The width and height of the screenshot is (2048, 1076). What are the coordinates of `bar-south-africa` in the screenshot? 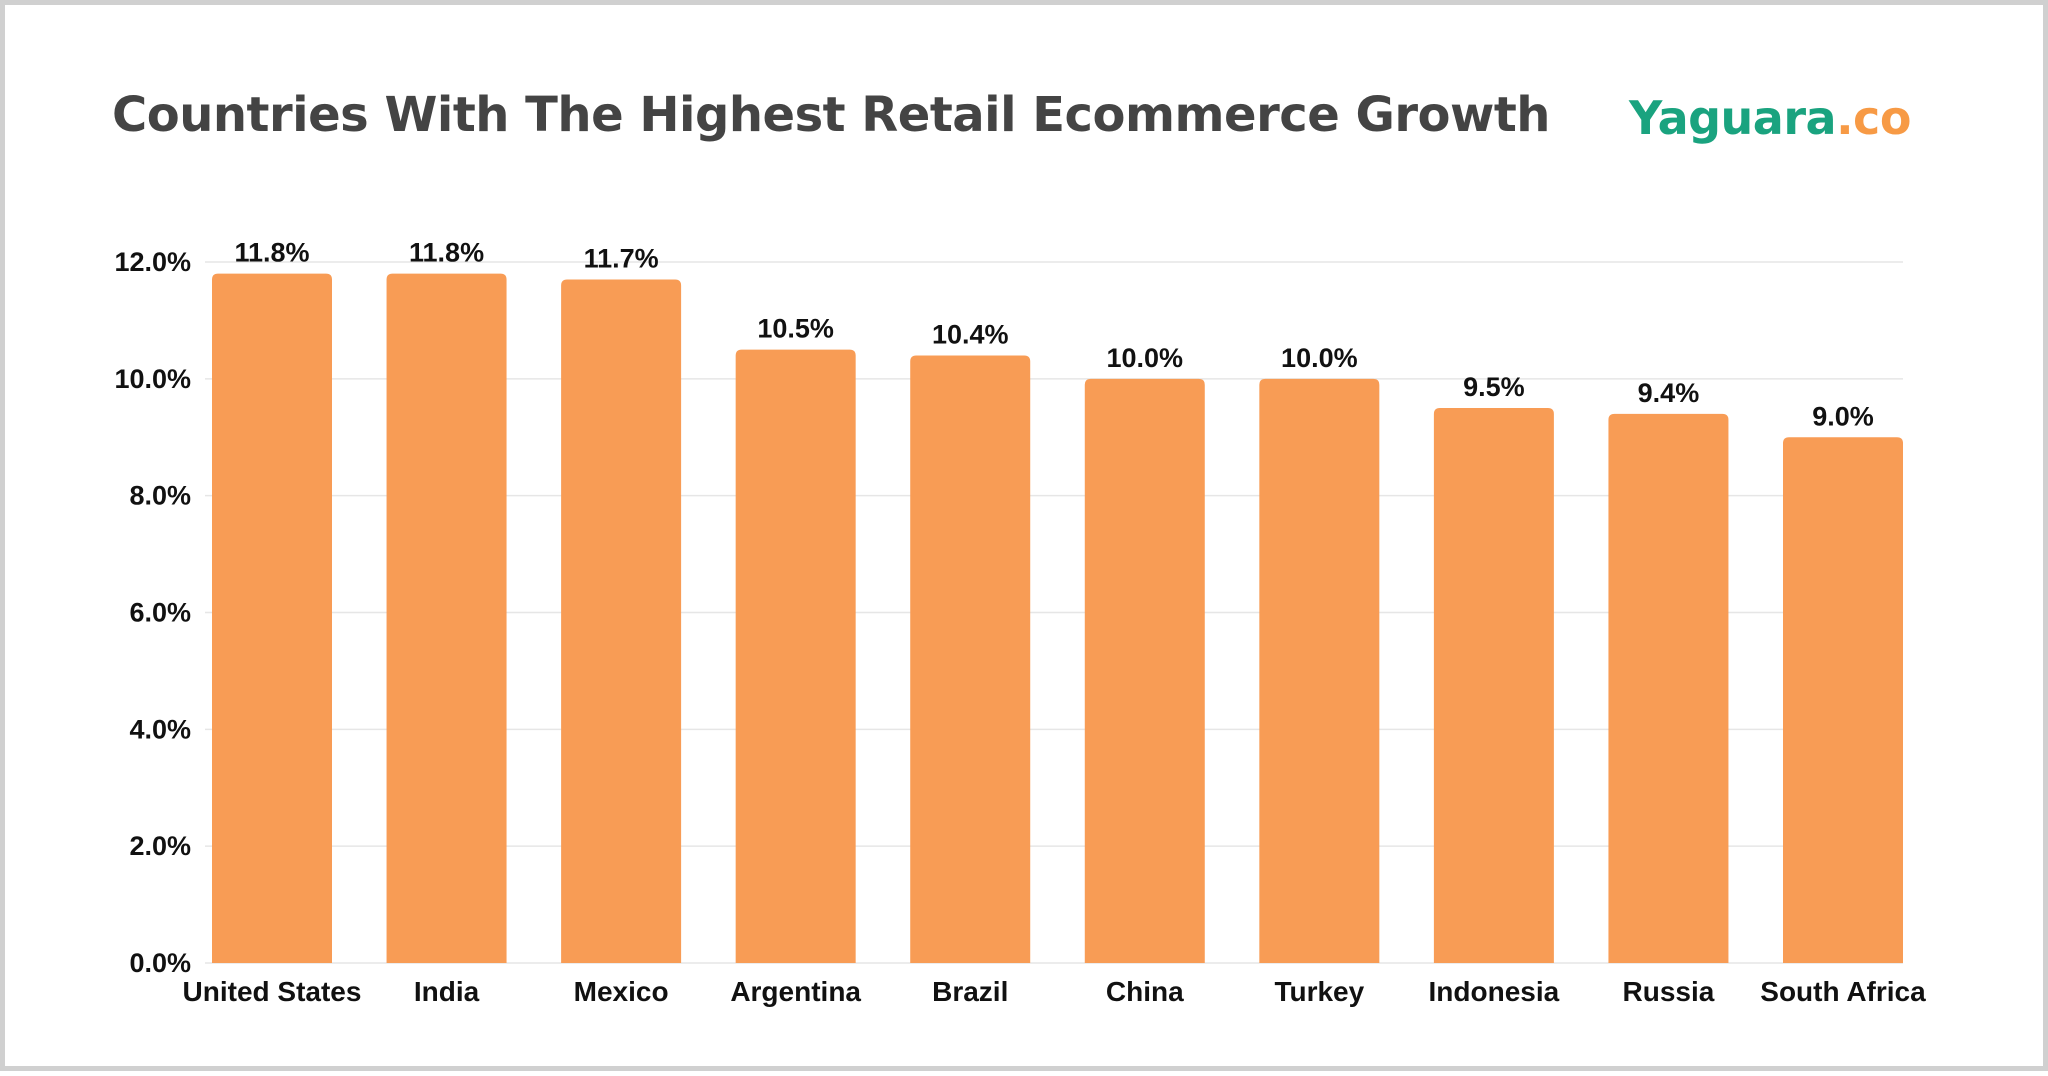 It's located at (1843, 700).